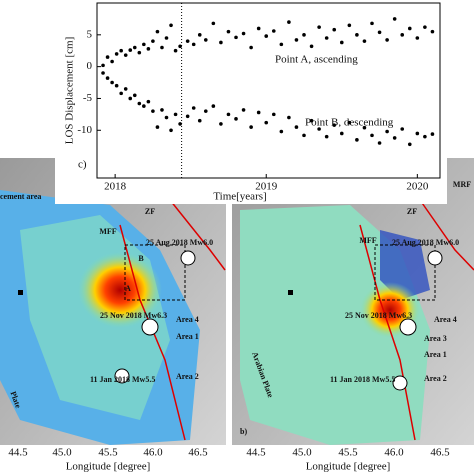 The image size is (474, 474). What do you see at coordinates (462, 184) in the screenshot?
I see `map-label: MRF` at bounding box center [462, 184].